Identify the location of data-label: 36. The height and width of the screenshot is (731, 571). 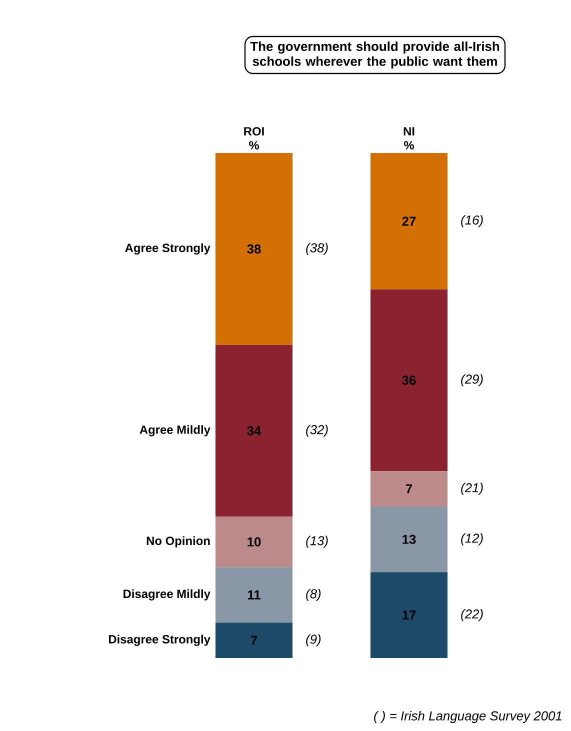
(409, 380).